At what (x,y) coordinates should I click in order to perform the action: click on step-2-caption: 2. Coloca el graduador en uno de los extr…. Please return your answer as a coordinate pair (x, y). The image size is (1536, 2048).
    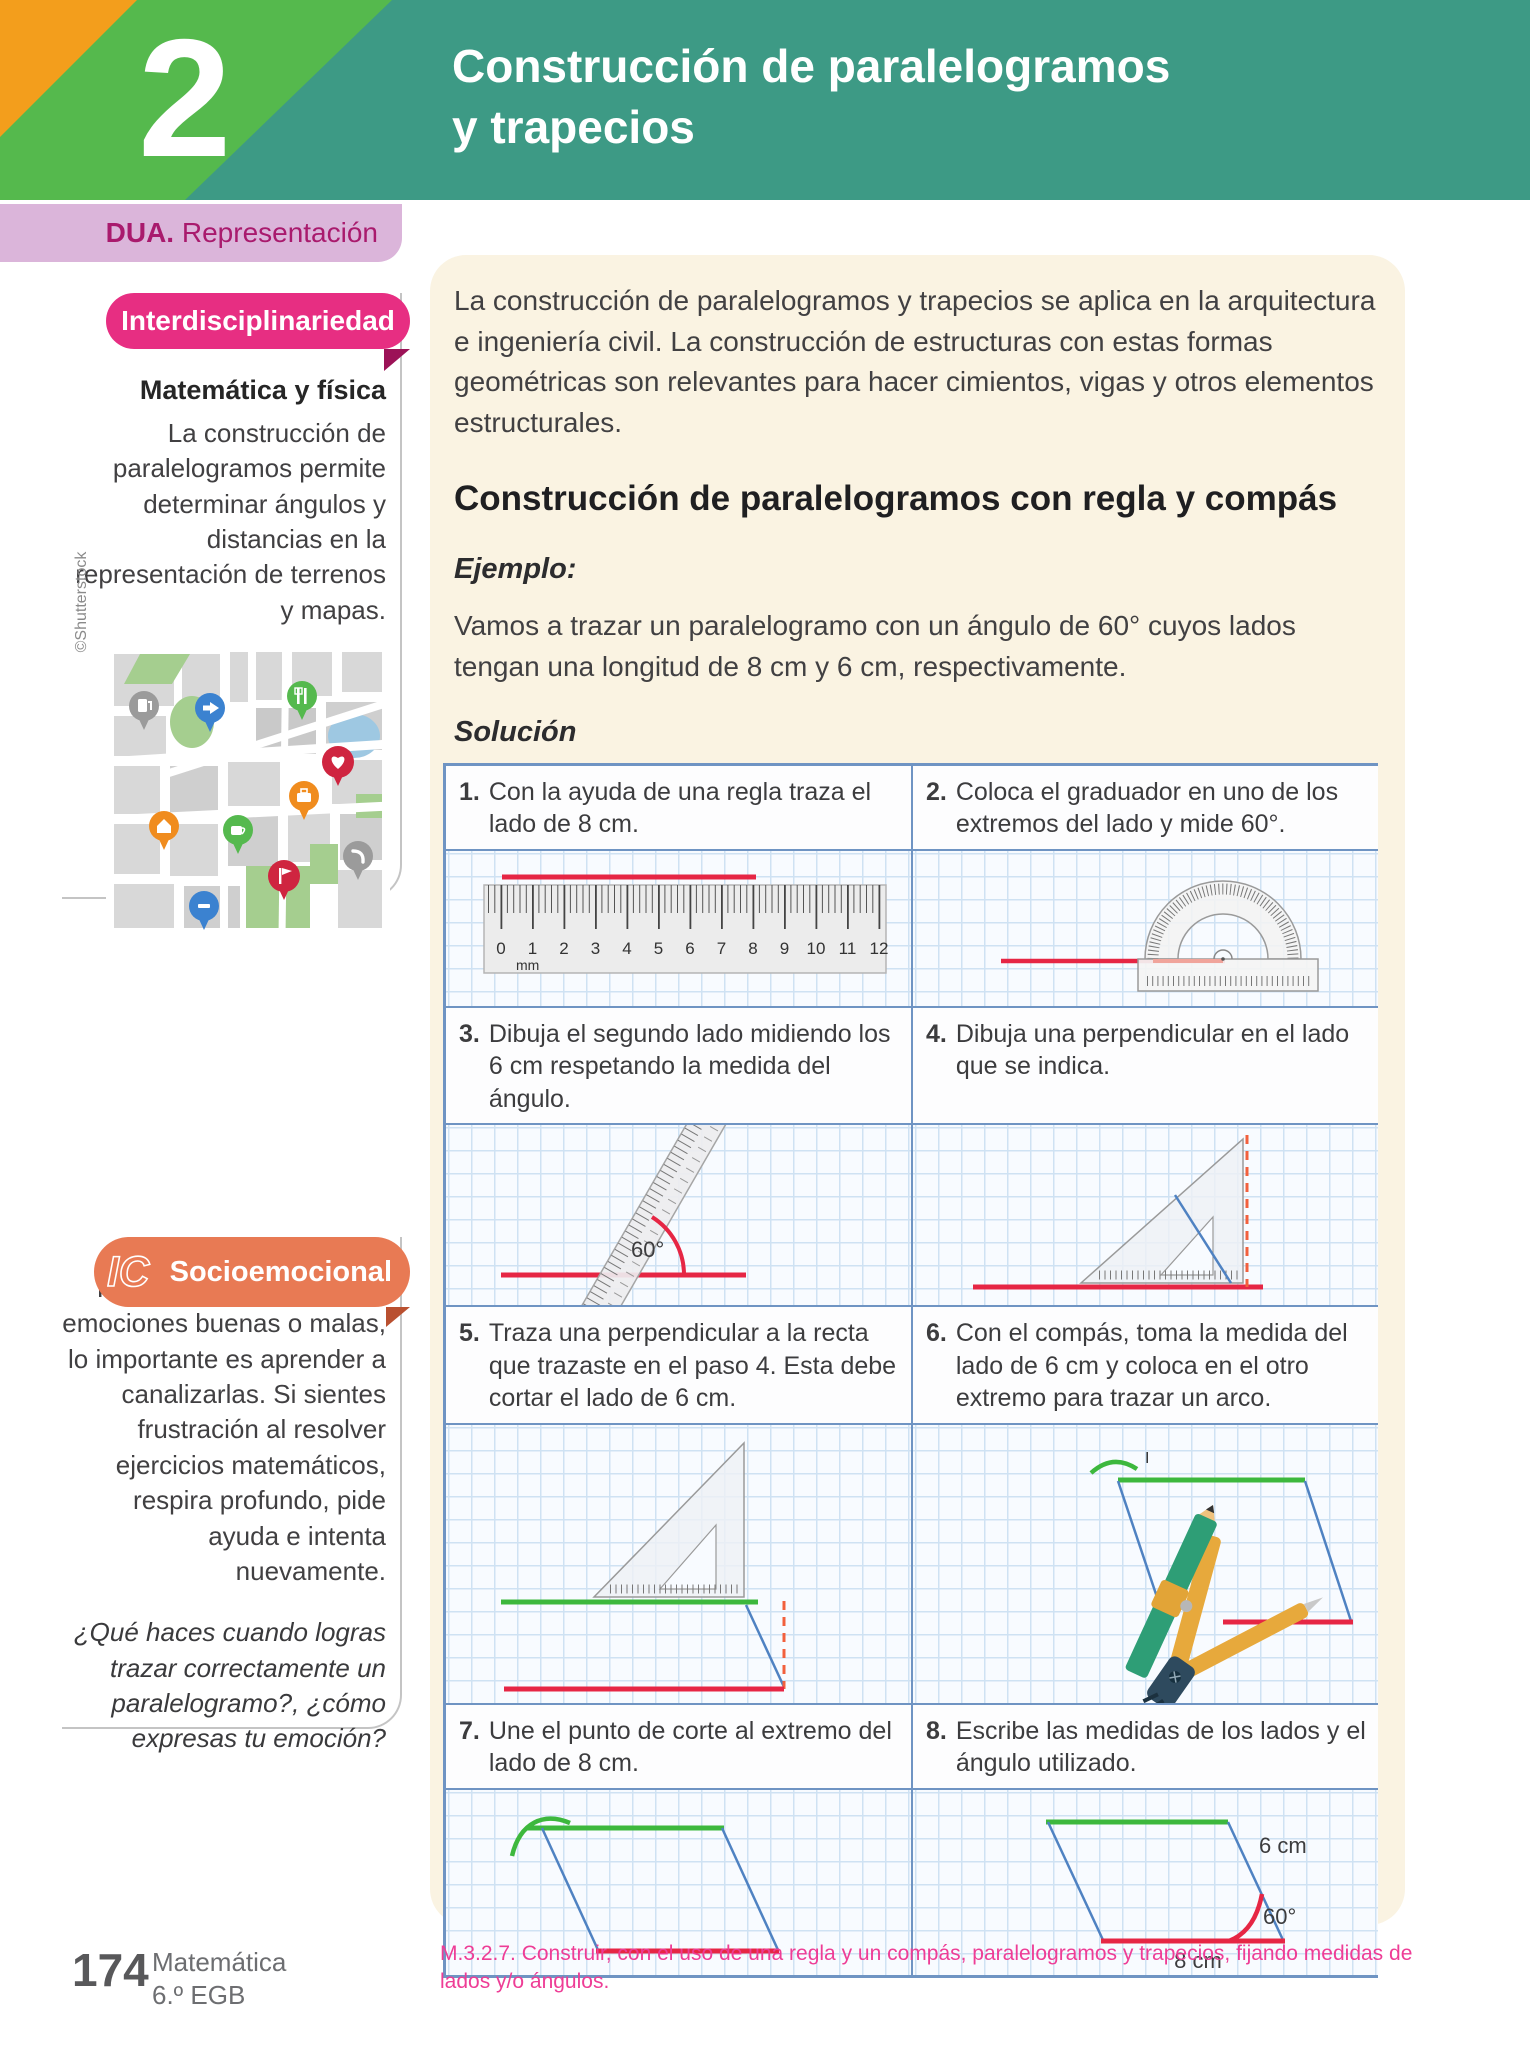
    Looking at the image, I should click on (1145, 807).